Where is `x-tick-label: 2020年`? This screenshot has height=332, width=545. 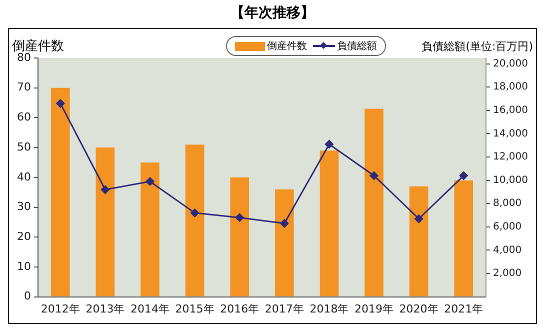 x-tick-label: 2020年 is located at coordinates (418, 309).